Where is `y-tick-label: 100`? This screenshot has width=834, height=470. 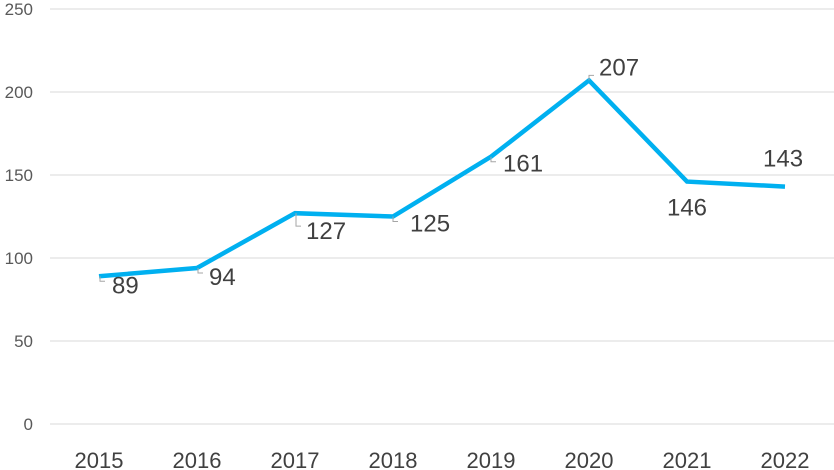
y-tick-label: 100 is located at coordinates (19, 258).